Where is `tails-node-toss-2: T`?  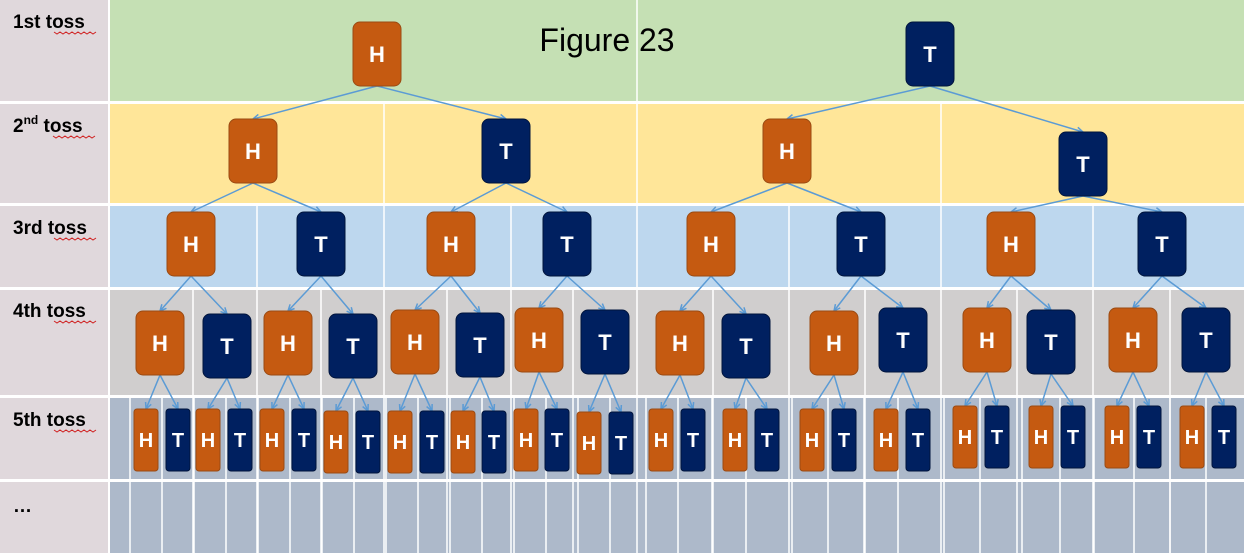
tails-node-toss-2: T is located at coordinates (506, 151).